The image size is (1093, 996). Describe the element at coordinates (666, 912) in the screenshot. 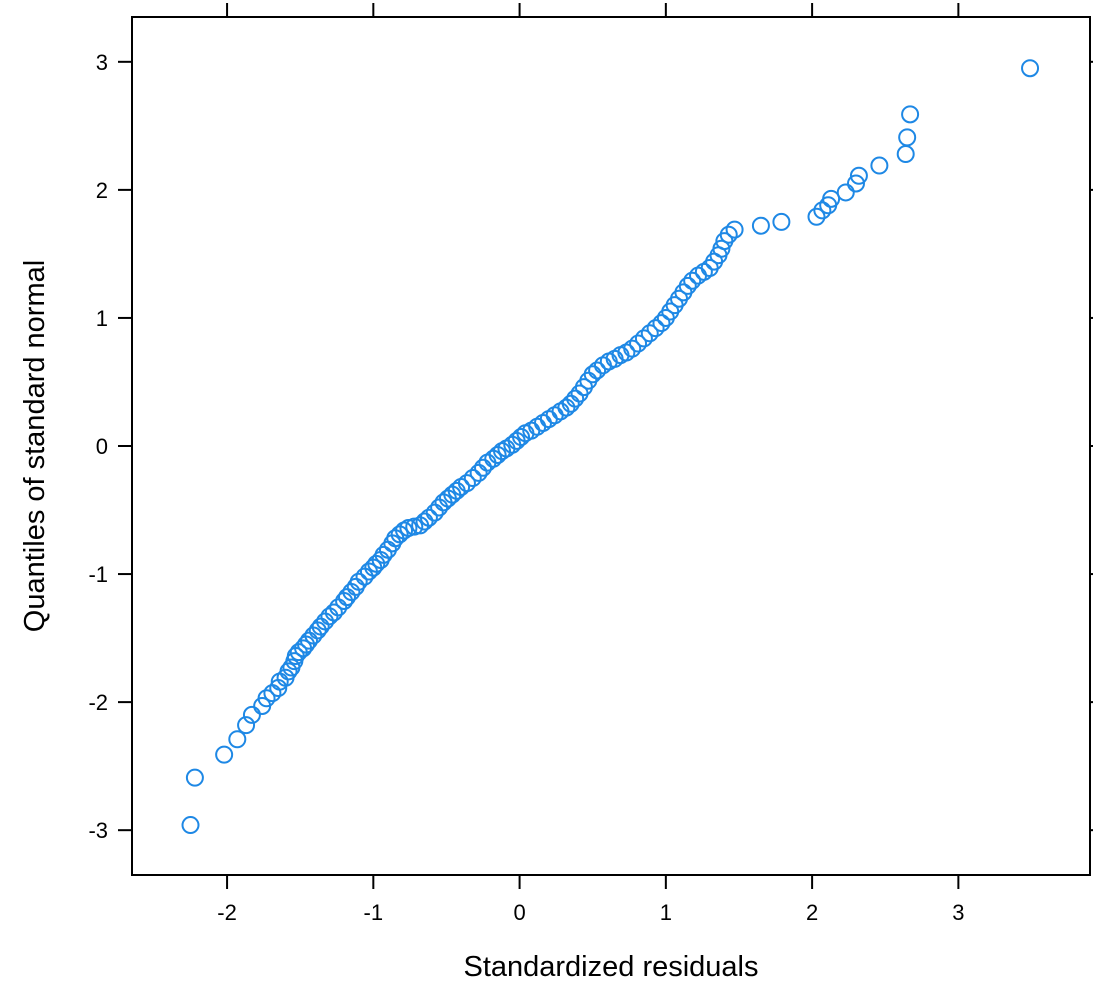

I see `x-tick-label: 1` at that location.